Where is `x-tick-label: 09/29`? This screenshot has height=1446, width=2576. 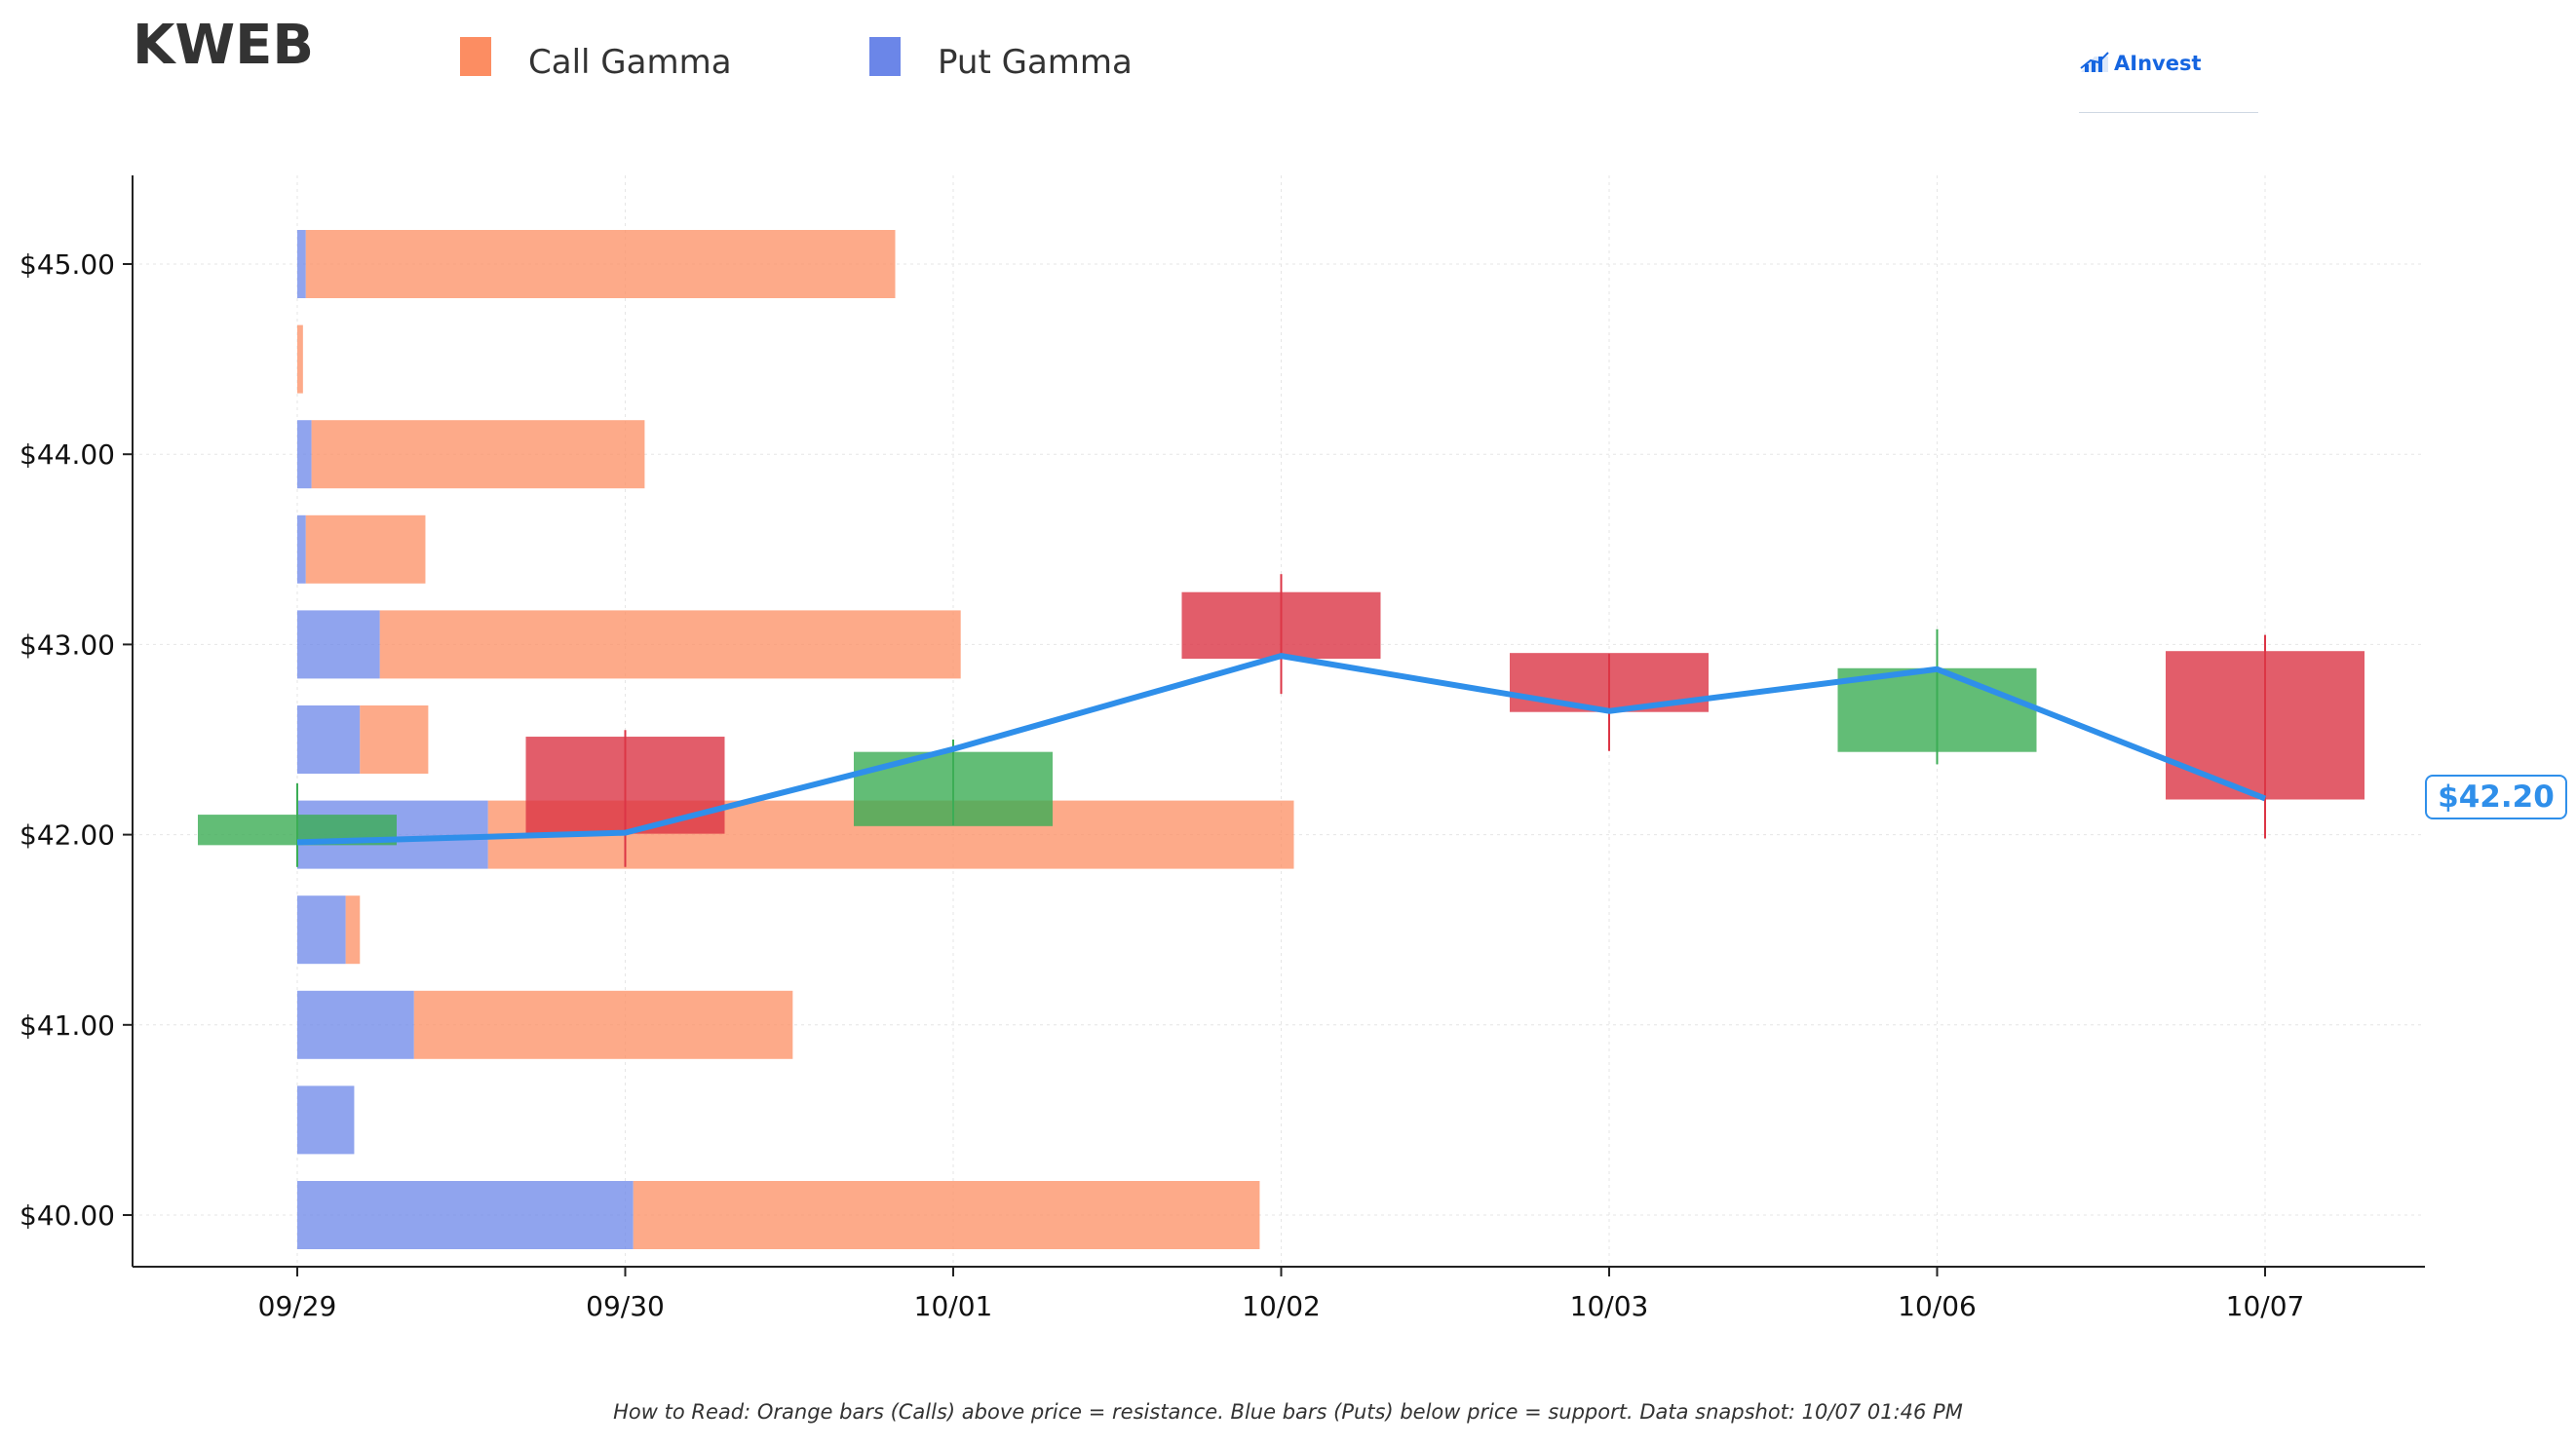 x-tick-label: 09/29 is located at coordinates (297, 1306).